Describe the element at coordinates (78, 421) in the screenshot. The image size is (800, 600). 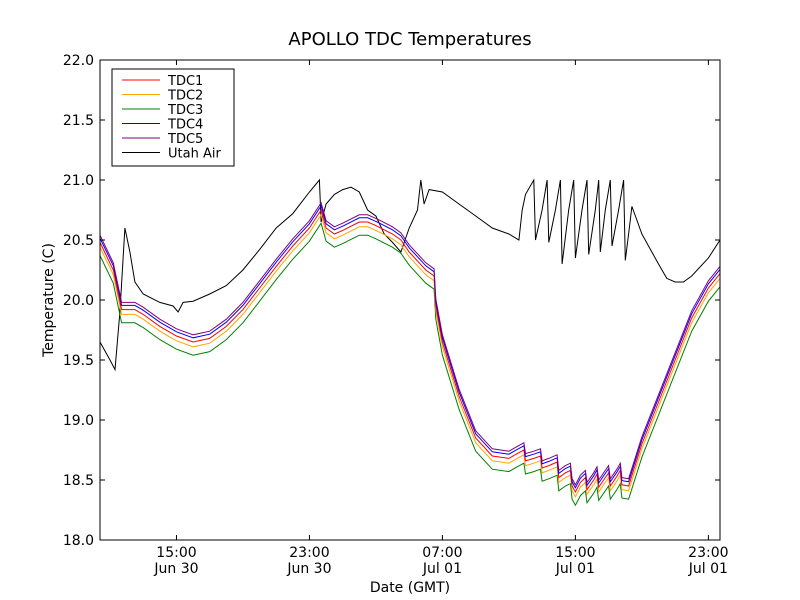
I see `y-tick-label: 19.0` at that location.